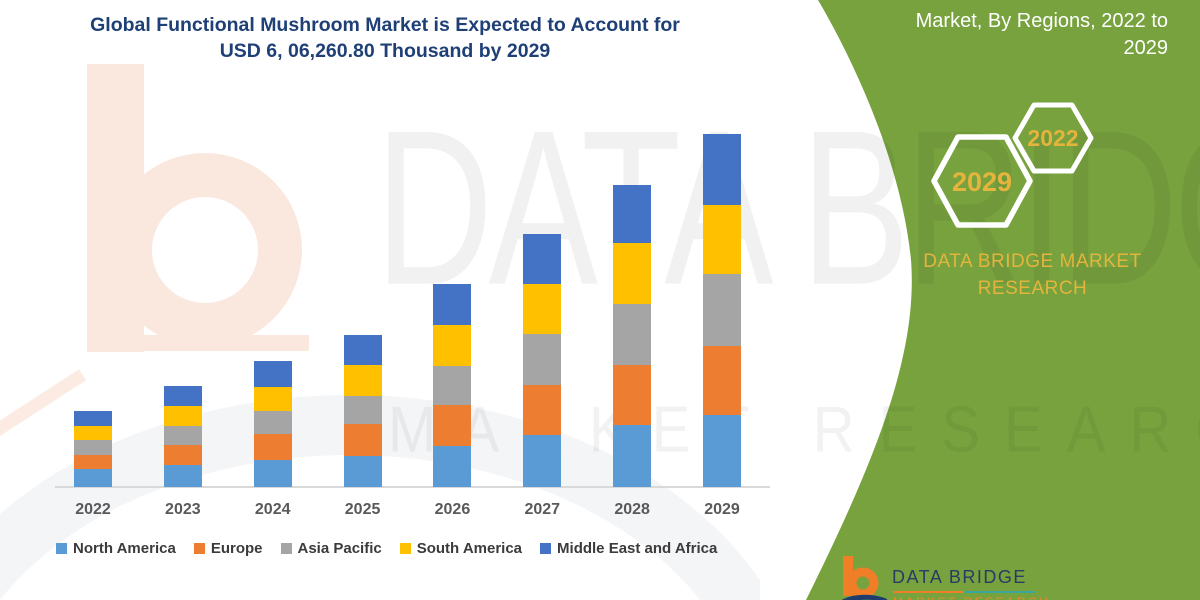  What do you see at coordinates (272, 447) in the screenshot?
I see `bar-segment-europe-2024` at bounding box center [272, 447].